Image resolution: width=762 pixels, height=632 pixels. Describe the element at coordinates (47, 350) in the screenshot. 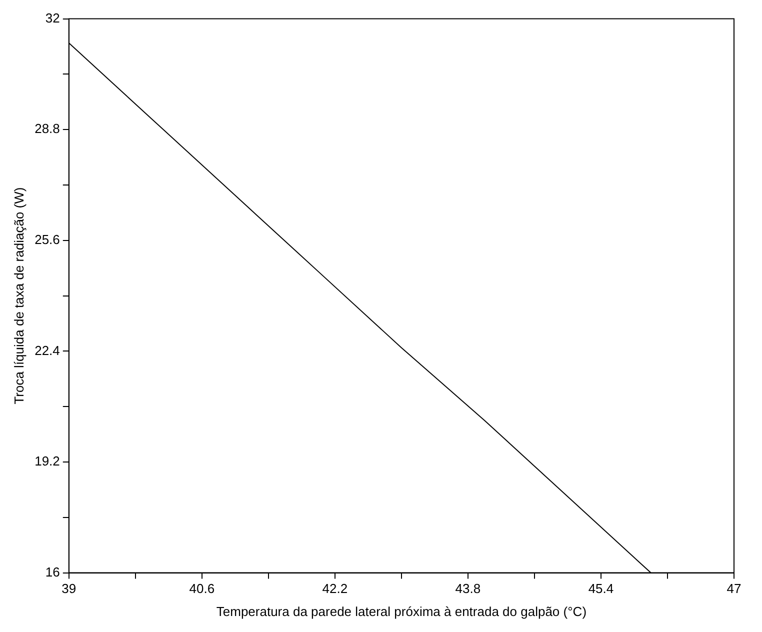

I see `y-tick-label: 22.4` at that location.